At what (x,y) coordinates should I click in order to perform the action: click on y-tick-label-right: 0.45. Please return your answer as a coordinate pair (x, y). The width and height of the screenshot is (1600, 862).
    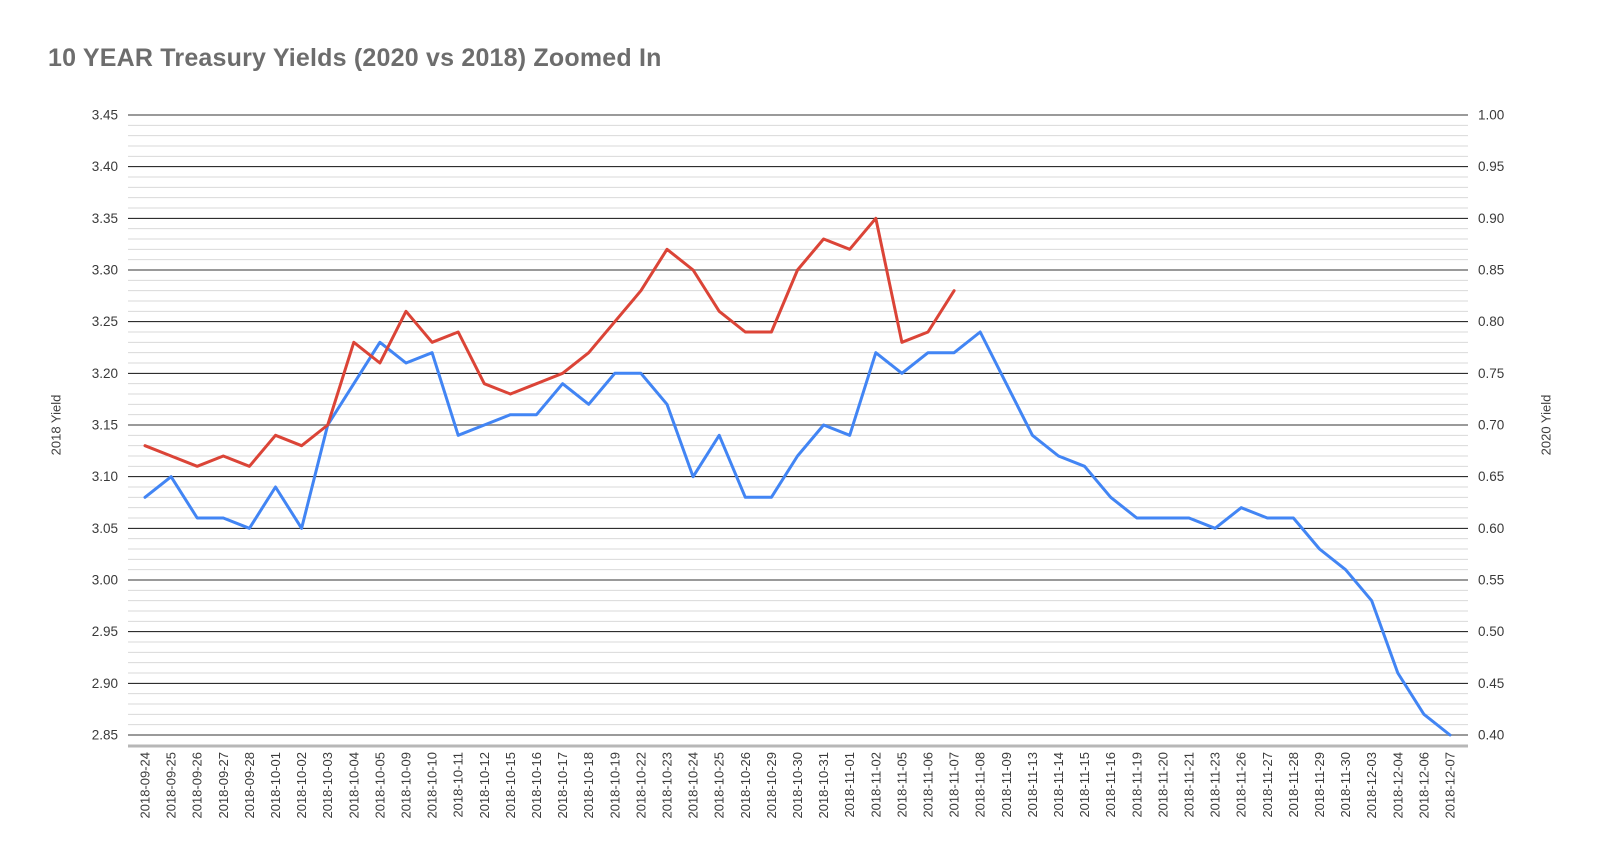
    Looking at the image, I should click on (1491, 683).